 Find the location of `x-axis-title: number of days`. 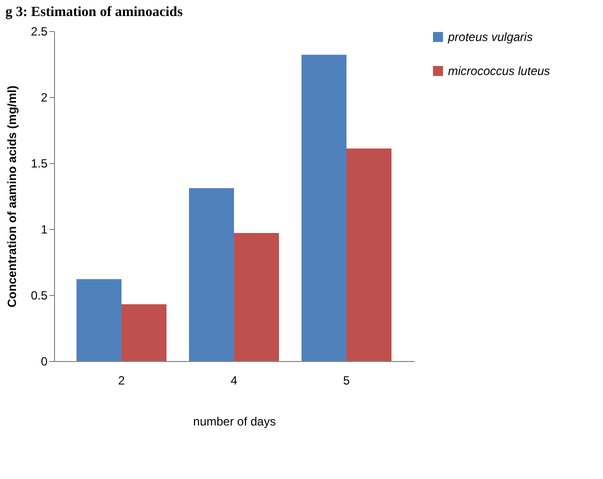

x-axis-title: number of days is located at coordinates (234, 421).